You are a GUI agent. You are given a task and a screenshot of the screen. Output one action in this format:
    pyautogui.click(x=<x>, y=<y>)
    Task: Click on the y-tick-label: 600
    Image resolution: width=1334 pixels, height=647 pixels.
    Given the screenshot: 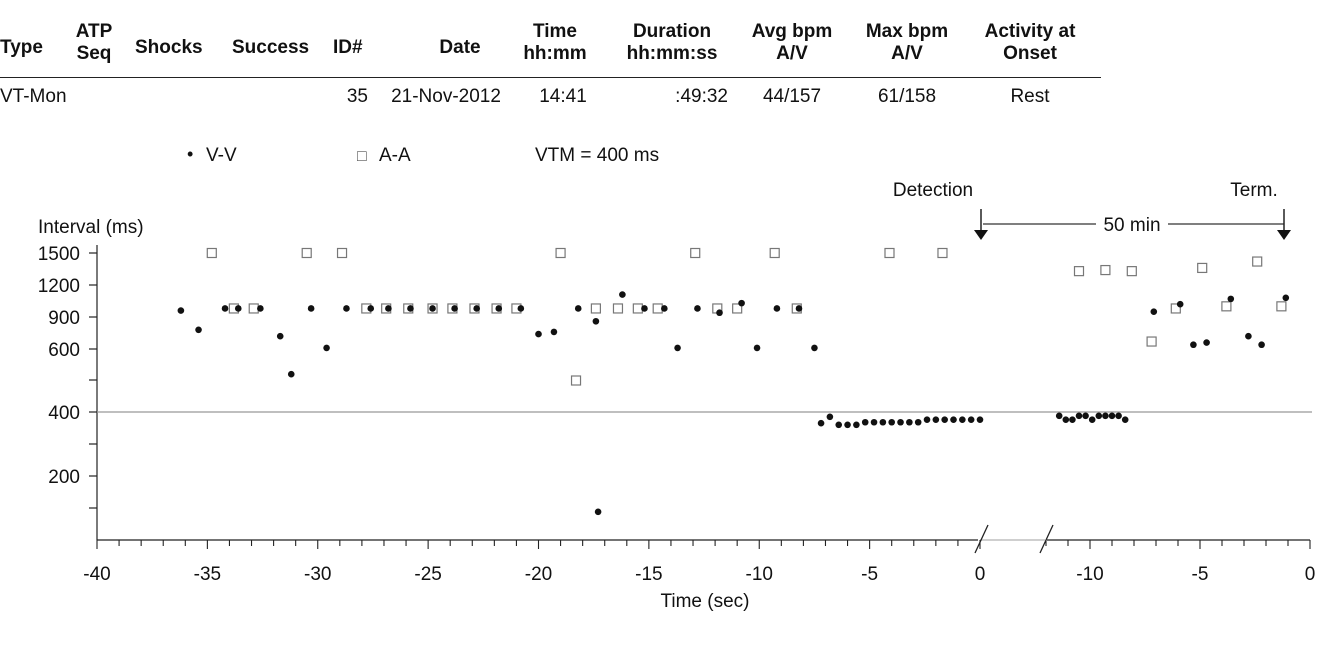 What is the action you would take?
    pyautogui.click(x=64, y=350)
    